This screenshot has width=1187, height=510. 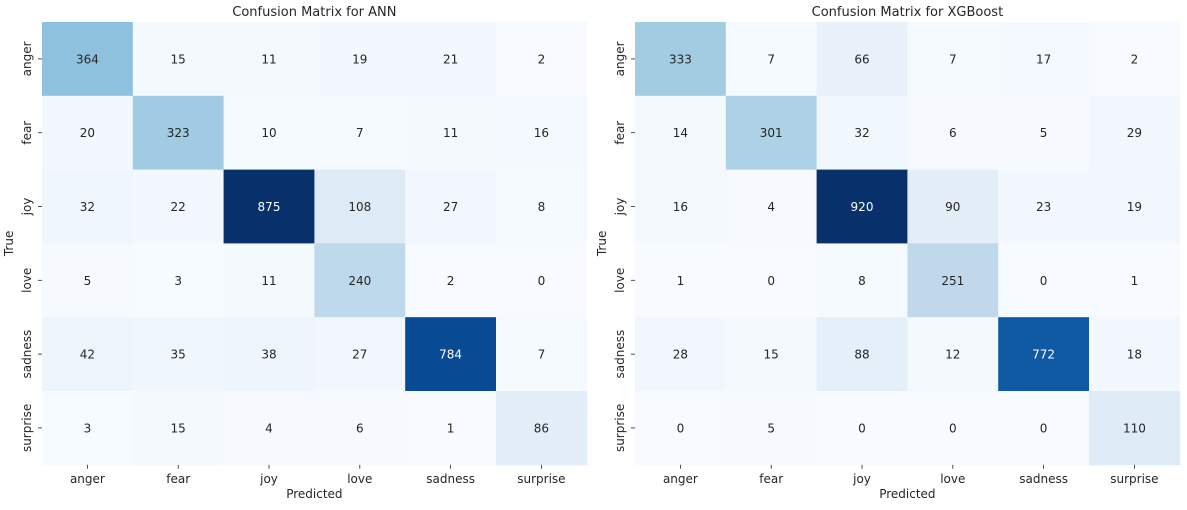 I want to click on cell-value-label: 22, so click(x=178, y=207).